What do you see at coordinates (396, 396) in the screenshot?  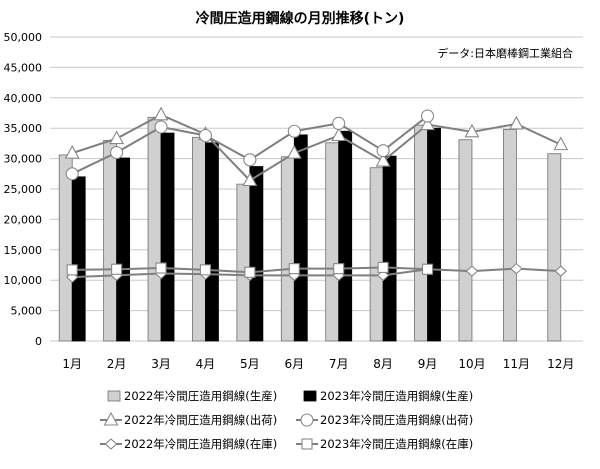 I see `legend-label: 2023年冷間圧造用鋼線(生産)` at bounding box center [396, 396].